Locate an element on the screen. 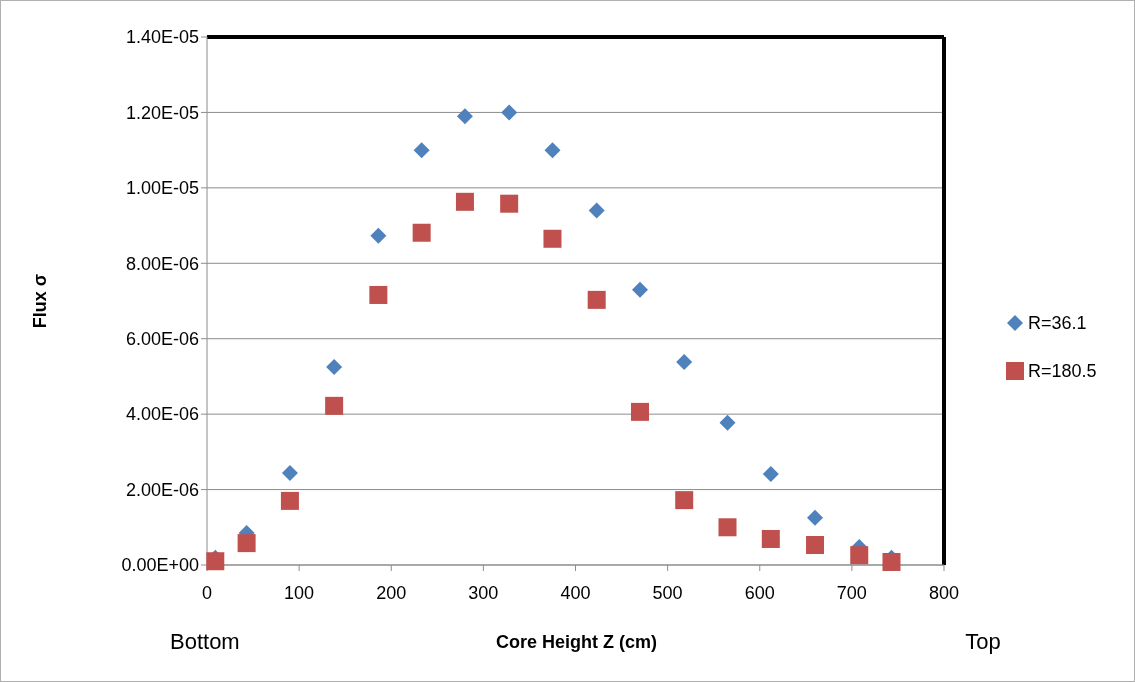 This screenshot has width=1135, height=682. text: Top is located at coordinates (983, 641).